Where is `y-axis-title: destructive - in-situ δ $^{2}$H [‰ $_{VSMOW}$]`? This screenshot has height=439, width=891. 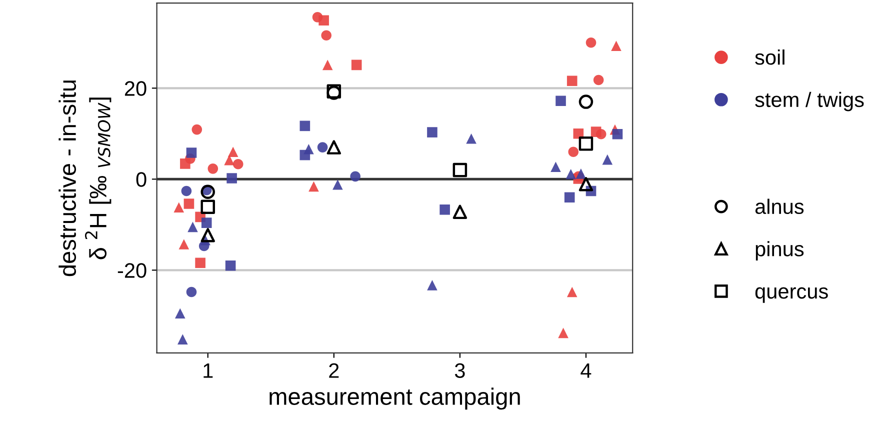
y-axis-title: destructive - in-situ δ $^{2}$H [‰ $_{VSMOW}$] is located at coordinates (85, 178).